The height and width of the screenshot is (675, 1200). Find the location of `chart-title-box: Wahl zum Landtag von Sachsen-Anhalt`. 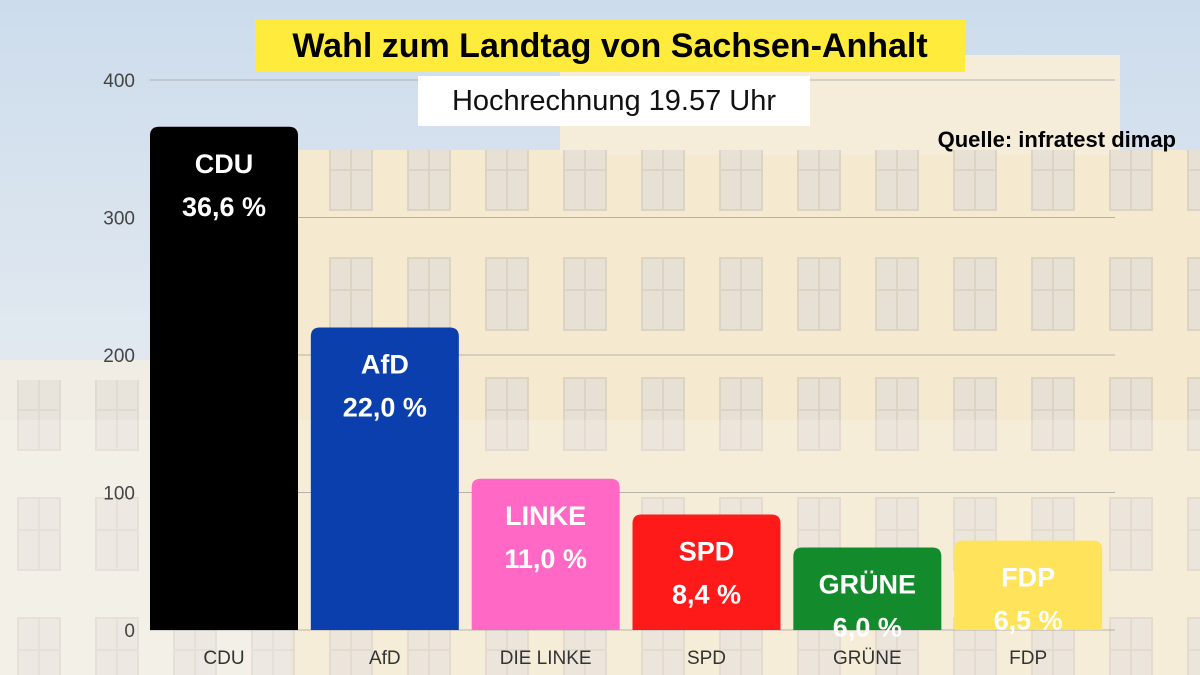

chart-title-box: Wahl zum Landtag von Sachsen-Anhalt is located at coordinates (610, 46).